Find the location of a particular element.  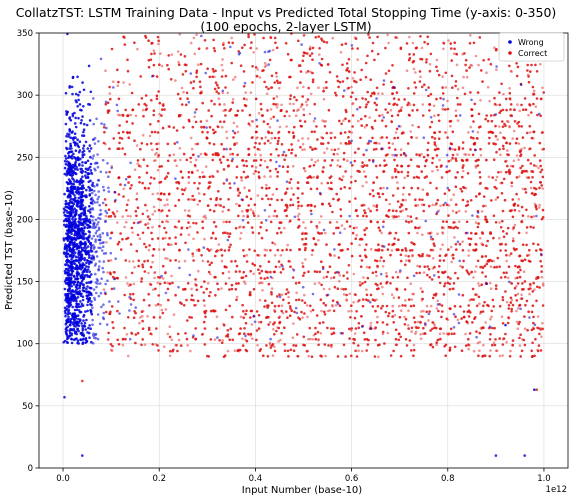

y-tick-label: 150 is located at coordinates (25, 283).